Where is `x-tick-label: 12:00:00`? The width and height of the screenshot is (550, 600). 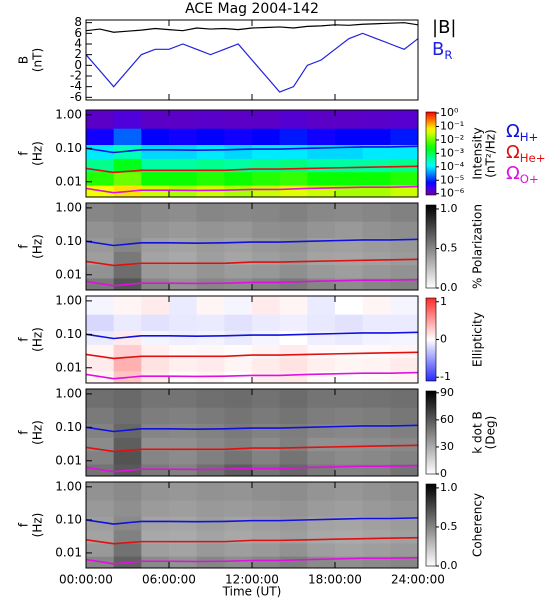 x-tick-label: 12:00:00 is located at coordinates (252, 580).